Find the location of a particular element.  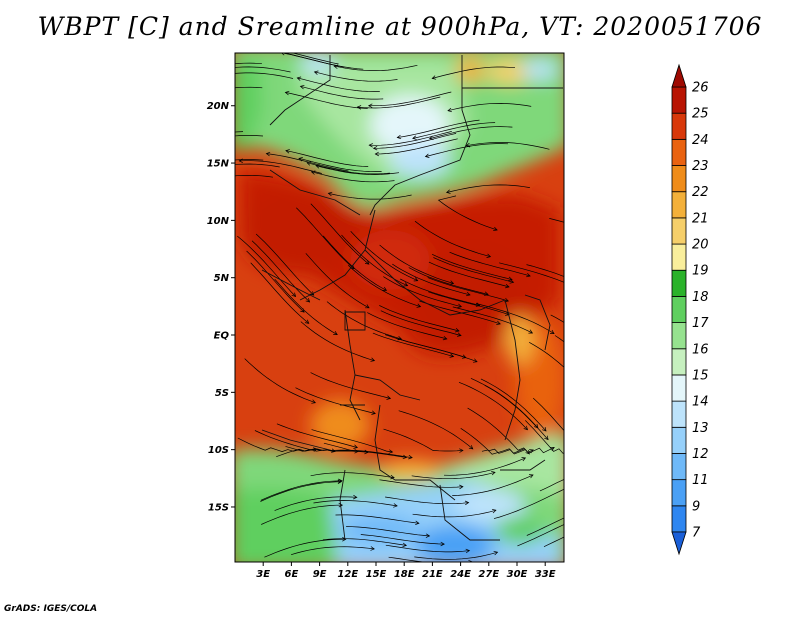

colorbar-label: 11 is located at coordinates (700, 480).